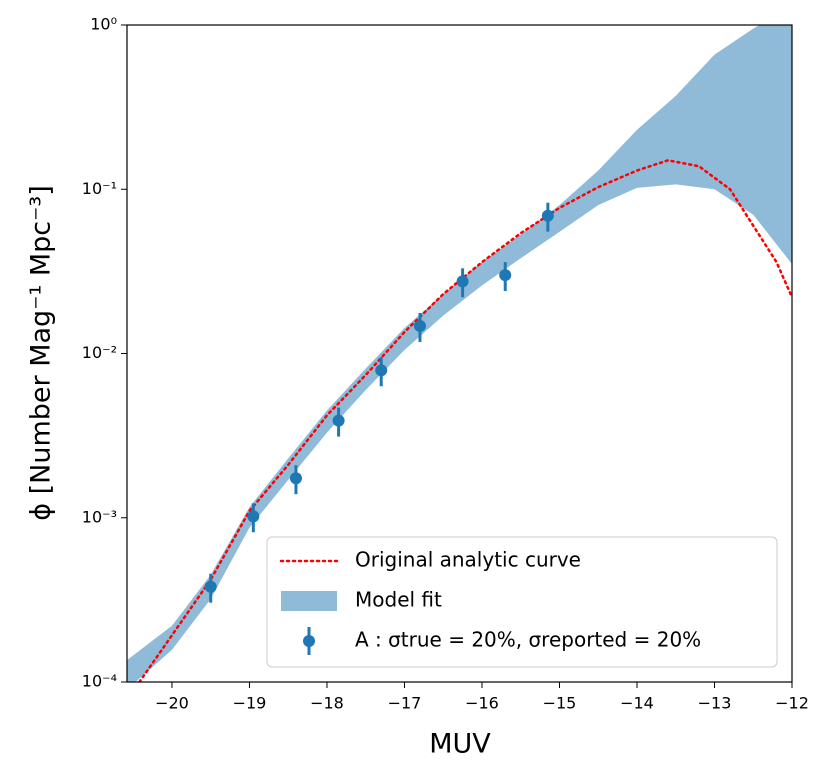  Describe the element at coordinates (99, 352) in the screenshot. I see `y-tick-label: 10⁻²` at that location.